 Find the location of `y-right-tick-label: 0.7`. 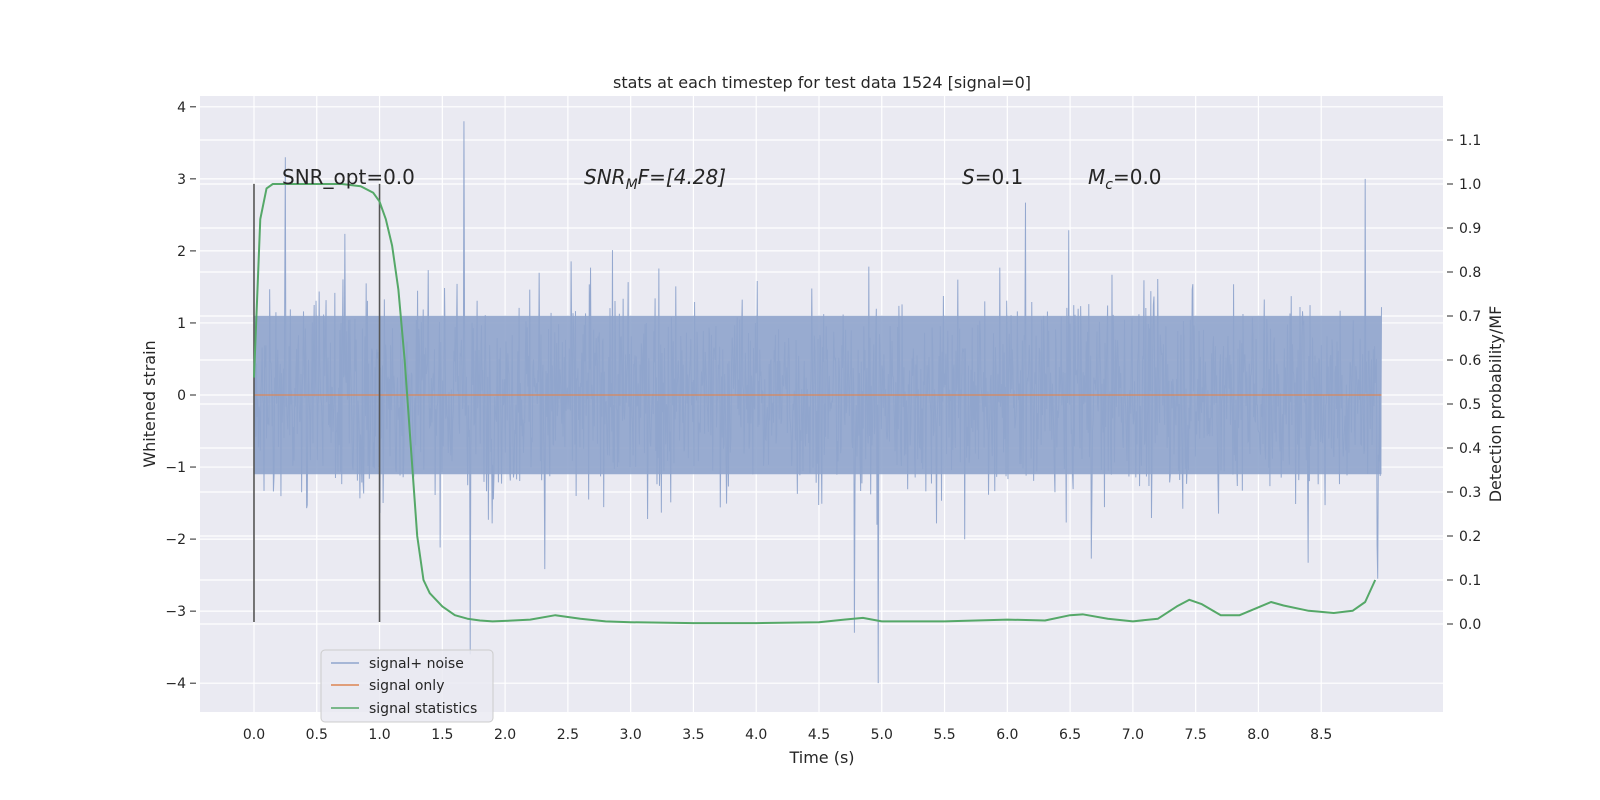

y-right-tick-label: 0.7 is located at coordinates (1470, 317).